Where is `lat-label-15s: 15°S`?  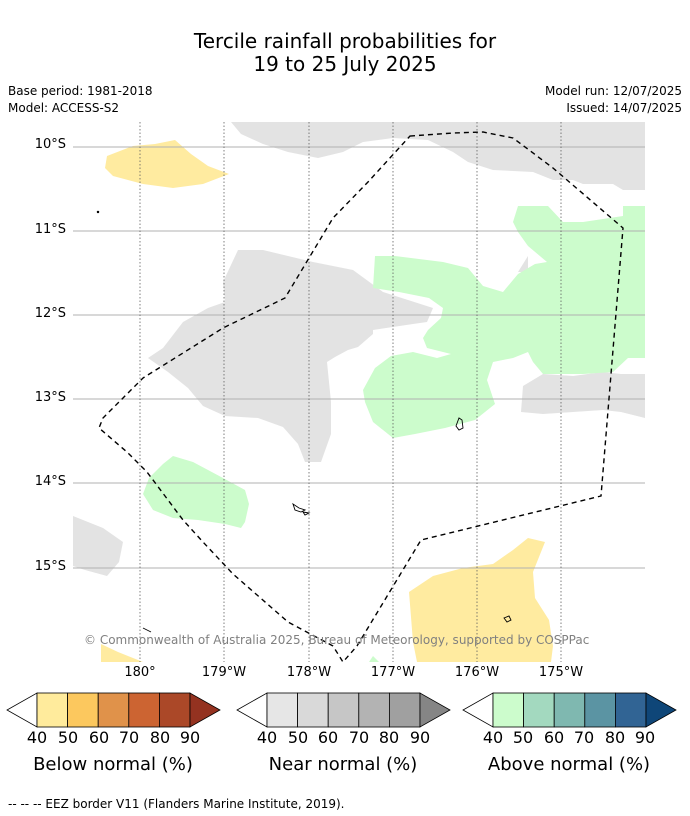
lat-label-15s: 15°S is located at coordinates (50, 566).